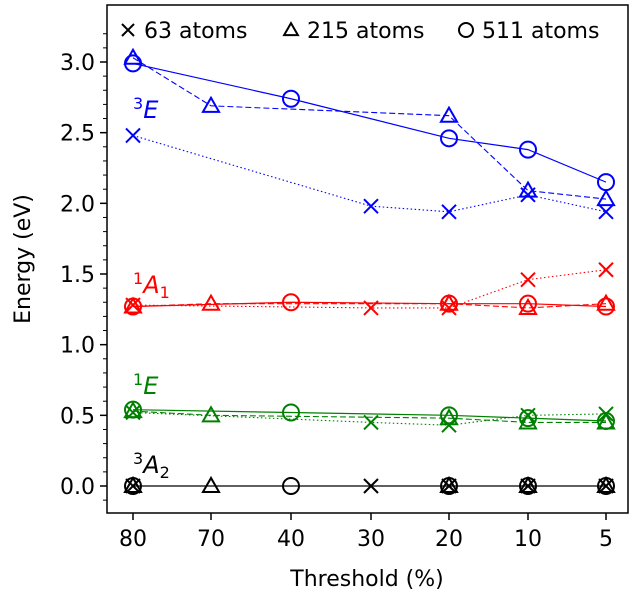  What do you see at coordinates (366, 579) in the screenshot?
I see `x-axis-label: Threshold (%)` at bounding box center [366, 579].